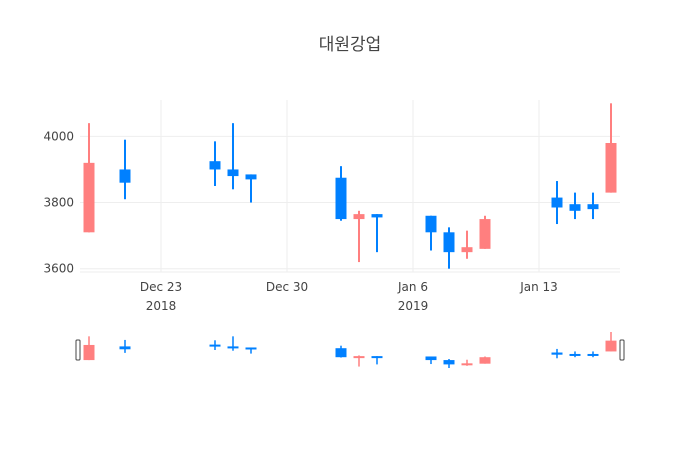 This screenshot has width=700, height=450. I want to click on x-tick-label: Jan 13, so click(538, 287).